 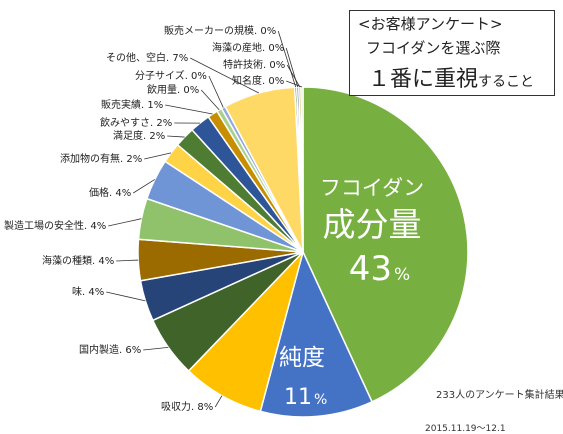 I want to click on slice-label-7: 製造工場の安全性. 4%, so click(x=55, y=225).